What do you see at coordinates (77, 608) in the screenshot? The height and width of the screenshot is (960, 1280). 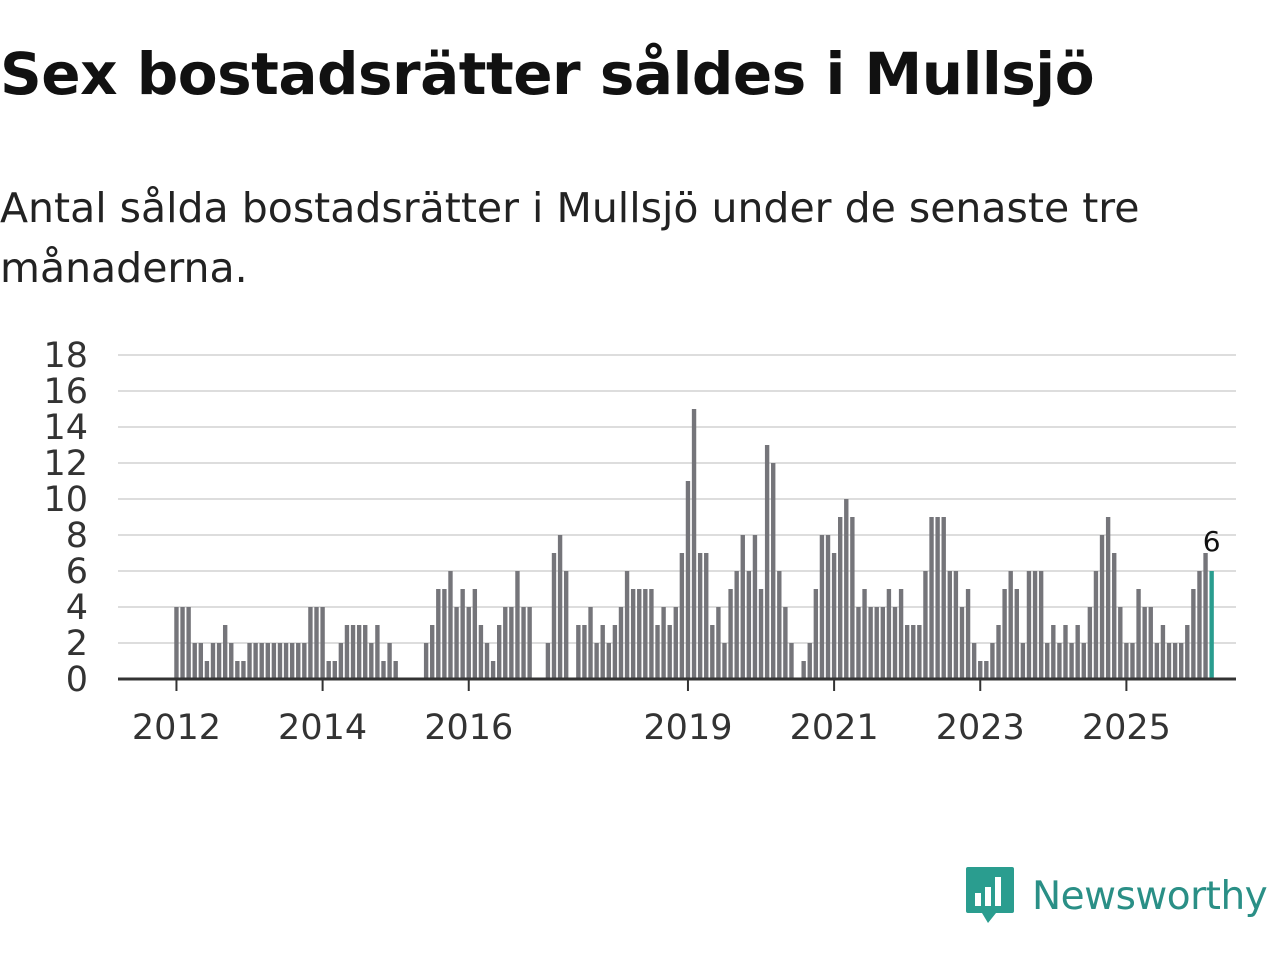 I see `y-tick-label: 4` at bounding box center [77, 608].